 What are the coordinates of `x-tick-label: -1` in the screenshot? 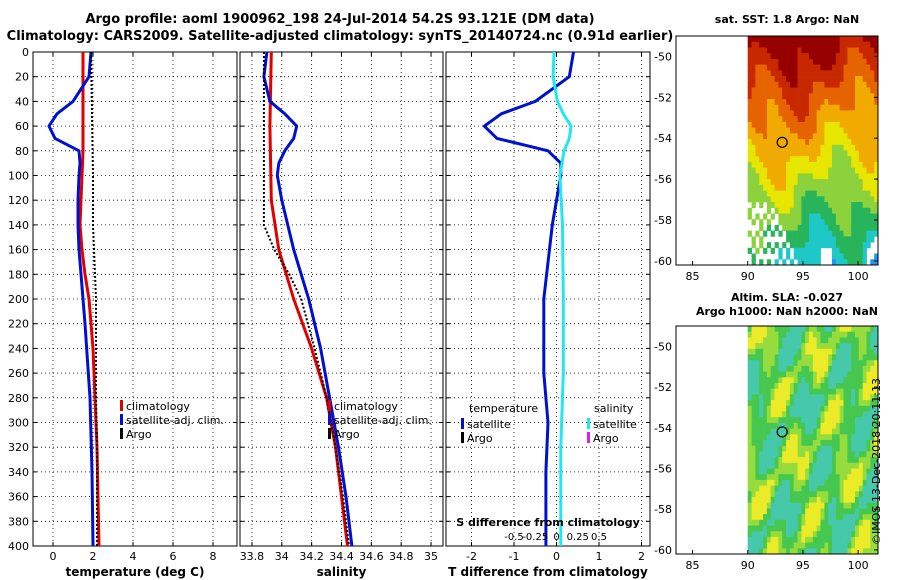 It's located at (514, 556).